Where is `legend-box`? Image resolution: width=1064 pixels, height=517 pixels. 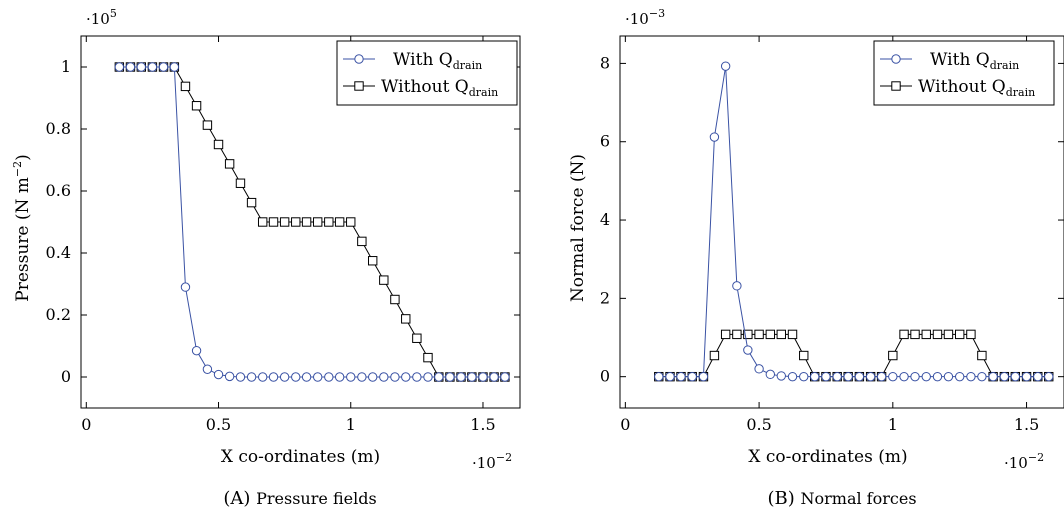 legend-box is located at coordinates (964, 73).